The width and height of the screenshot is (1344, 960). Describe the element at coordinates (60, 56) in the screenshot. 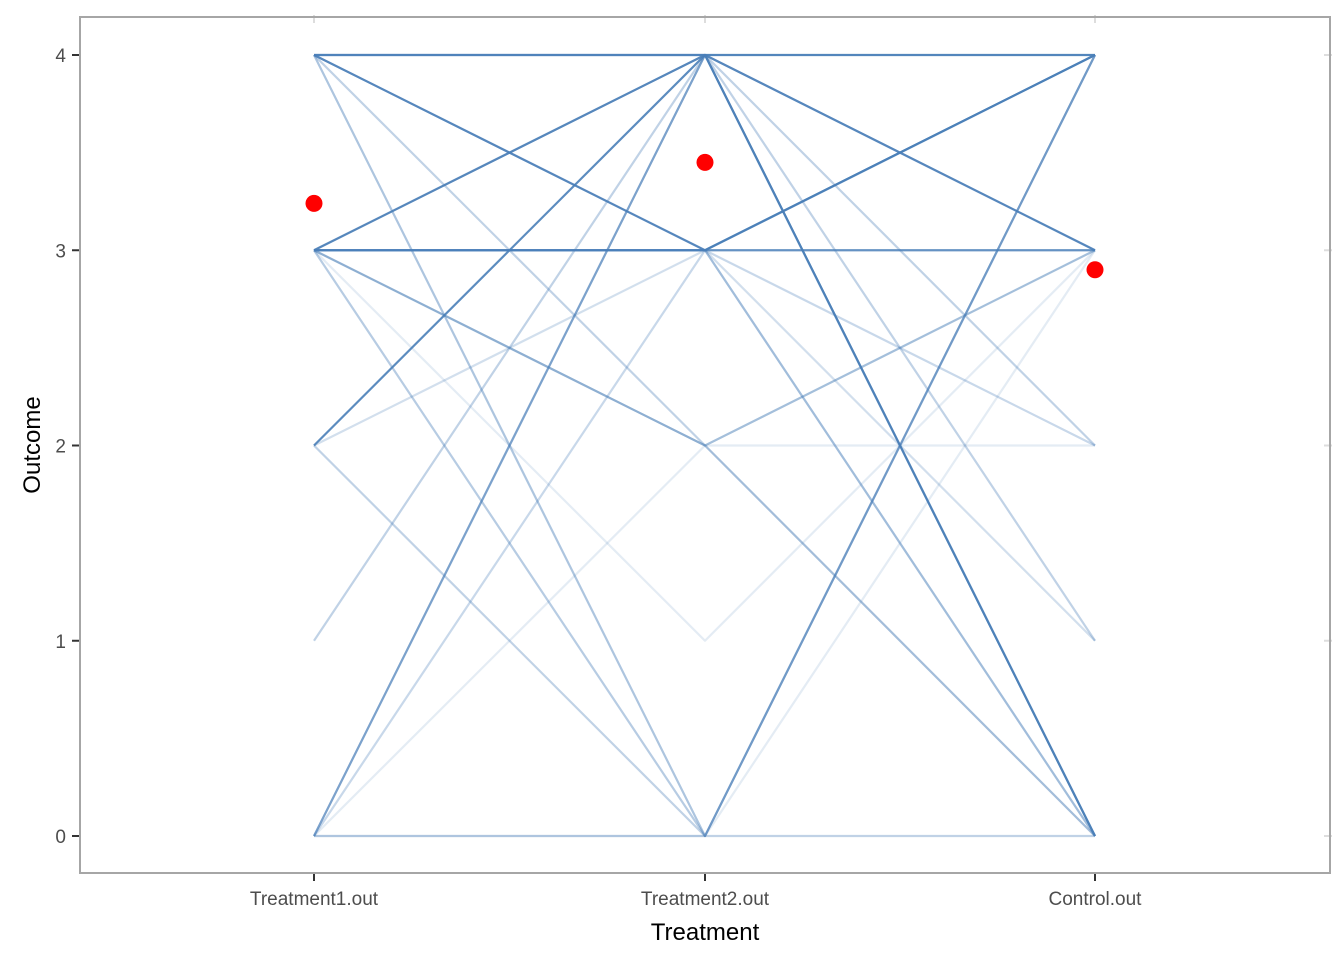

I see `y-tick-label-4: 4` at that location.